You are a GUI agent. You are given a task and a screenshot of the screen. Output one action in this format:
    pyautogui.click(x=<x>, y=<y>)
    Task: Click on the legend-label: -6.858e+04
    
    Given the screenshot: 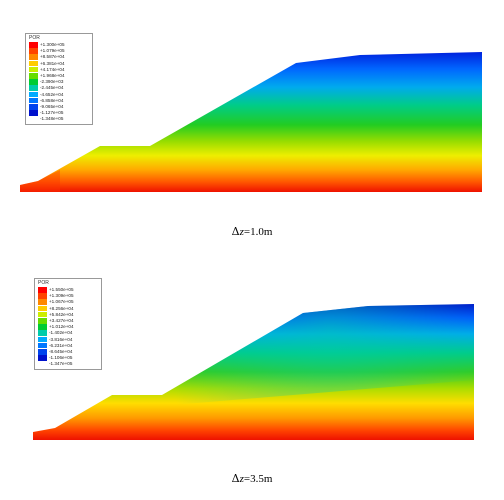 What is the action you would take?
    pyautogui.click(x=52, y=100)
    